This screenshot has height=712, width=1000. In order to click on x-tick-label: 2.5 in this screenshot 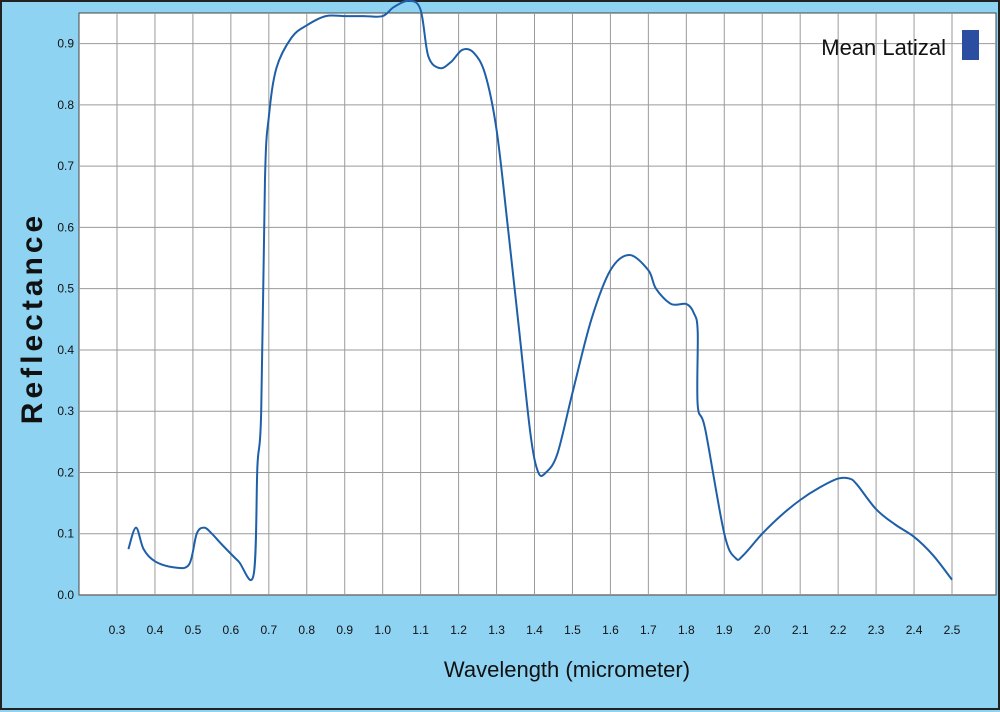, I will do `click(952, 630)`.